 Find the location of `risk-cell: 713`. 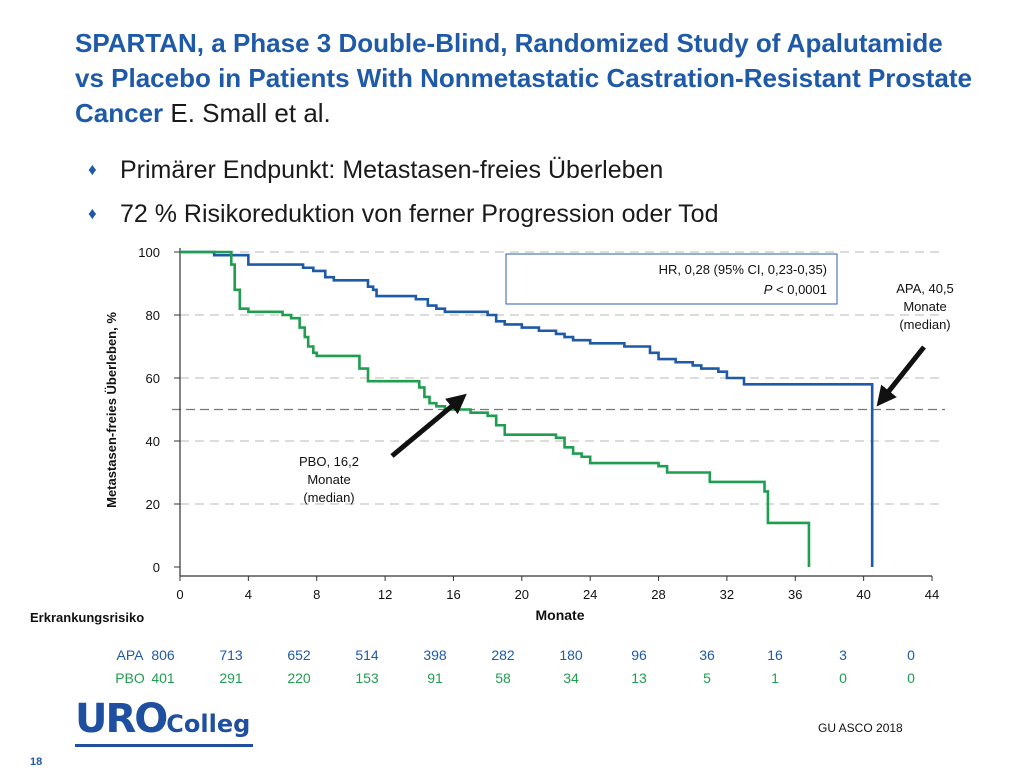

risk-cell: 713 is located at coordinates (231, 655).